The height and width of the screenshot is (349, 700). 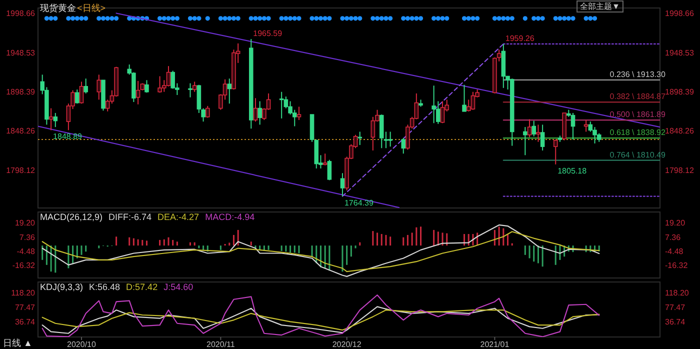 I want to click on annotation: 0.236 \ 1913.30, so click(x=638, y=74).